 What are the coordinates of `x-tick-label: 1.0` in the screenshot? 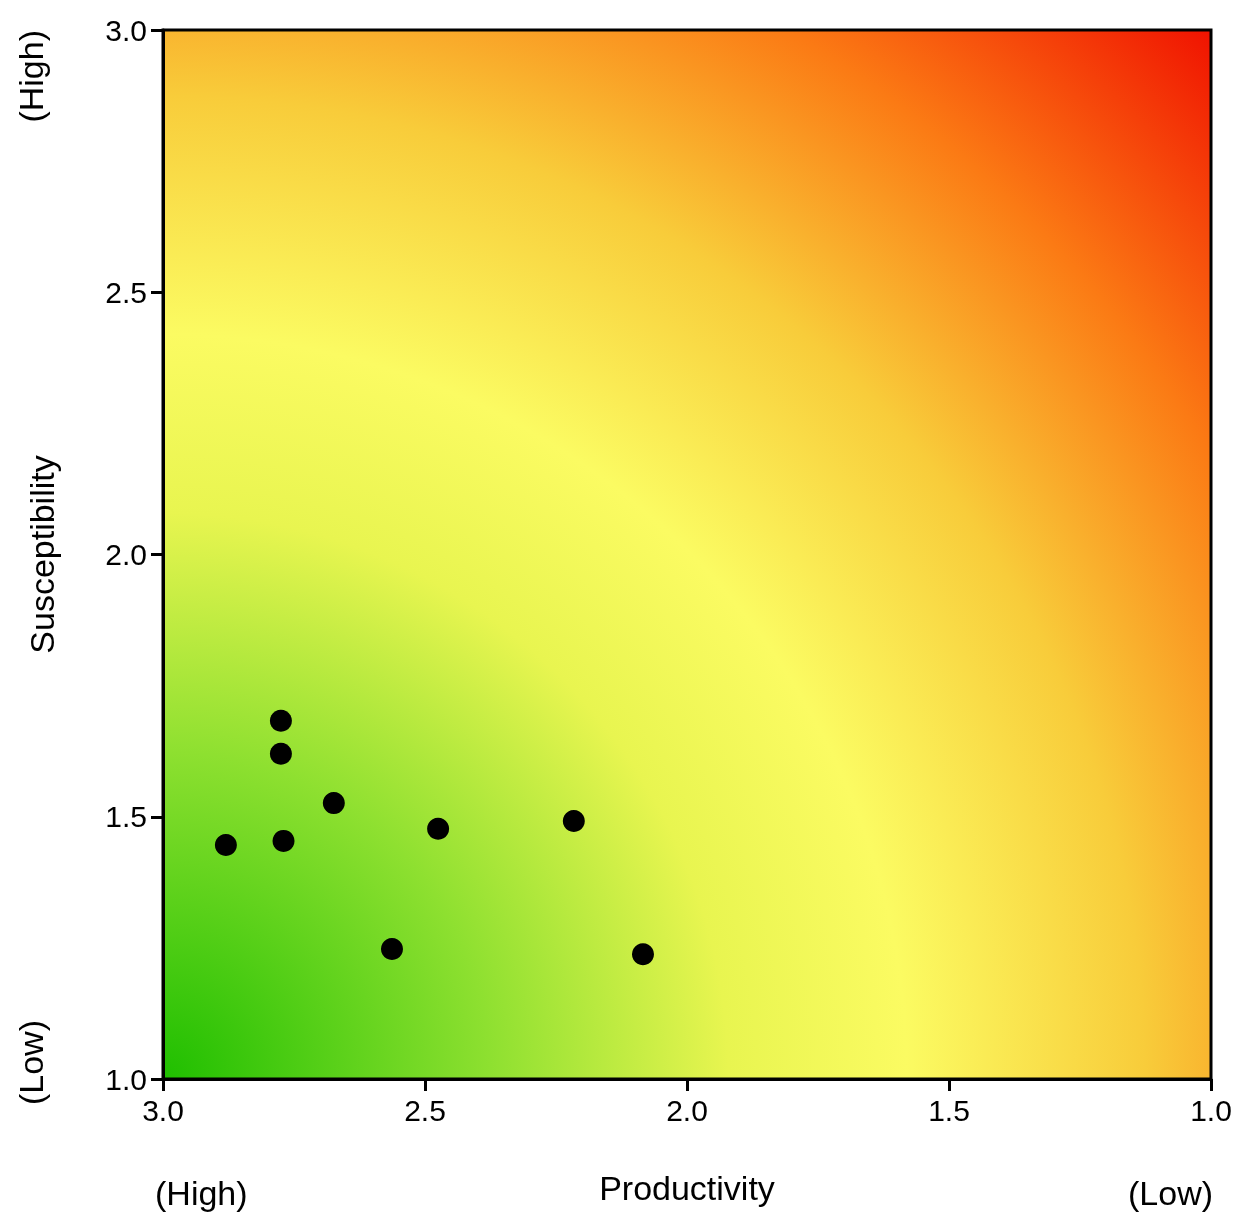 It's located at (1211, 1110).